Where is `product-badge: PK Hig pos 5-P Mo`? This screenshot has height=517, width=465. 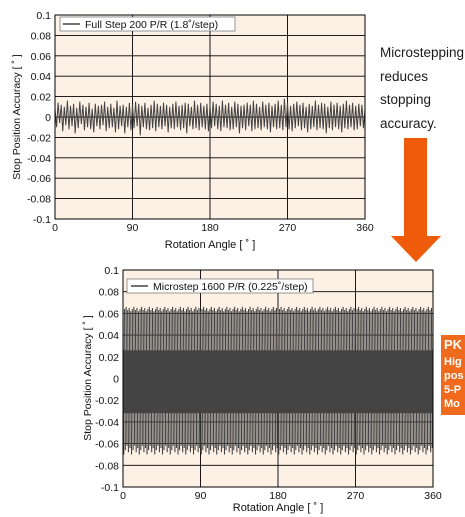
product-badge: PK Hig pos 5-P Mo is located at coordinates (453, 375).